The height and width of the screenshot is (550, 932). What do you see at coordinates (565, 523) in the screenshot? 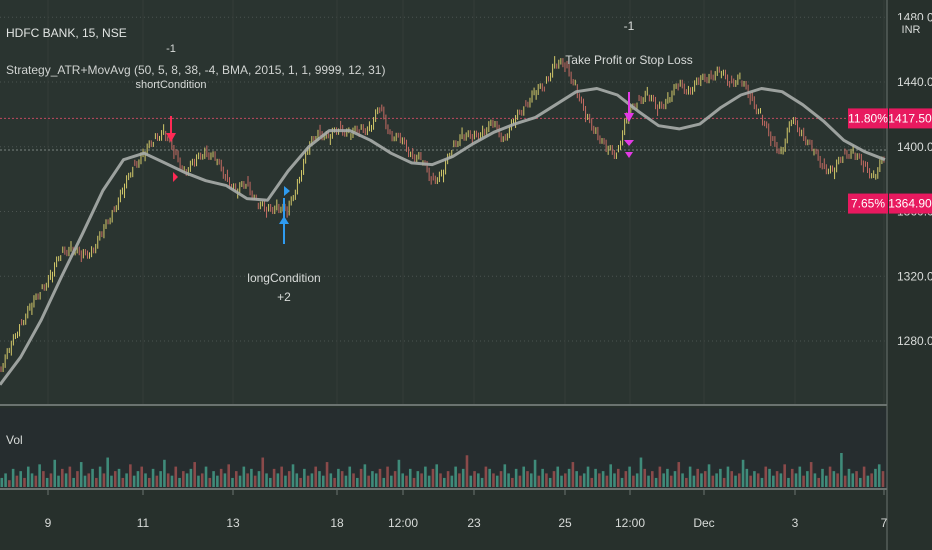
I see `x-tick-label: 25` at bounding box center [565, 523].